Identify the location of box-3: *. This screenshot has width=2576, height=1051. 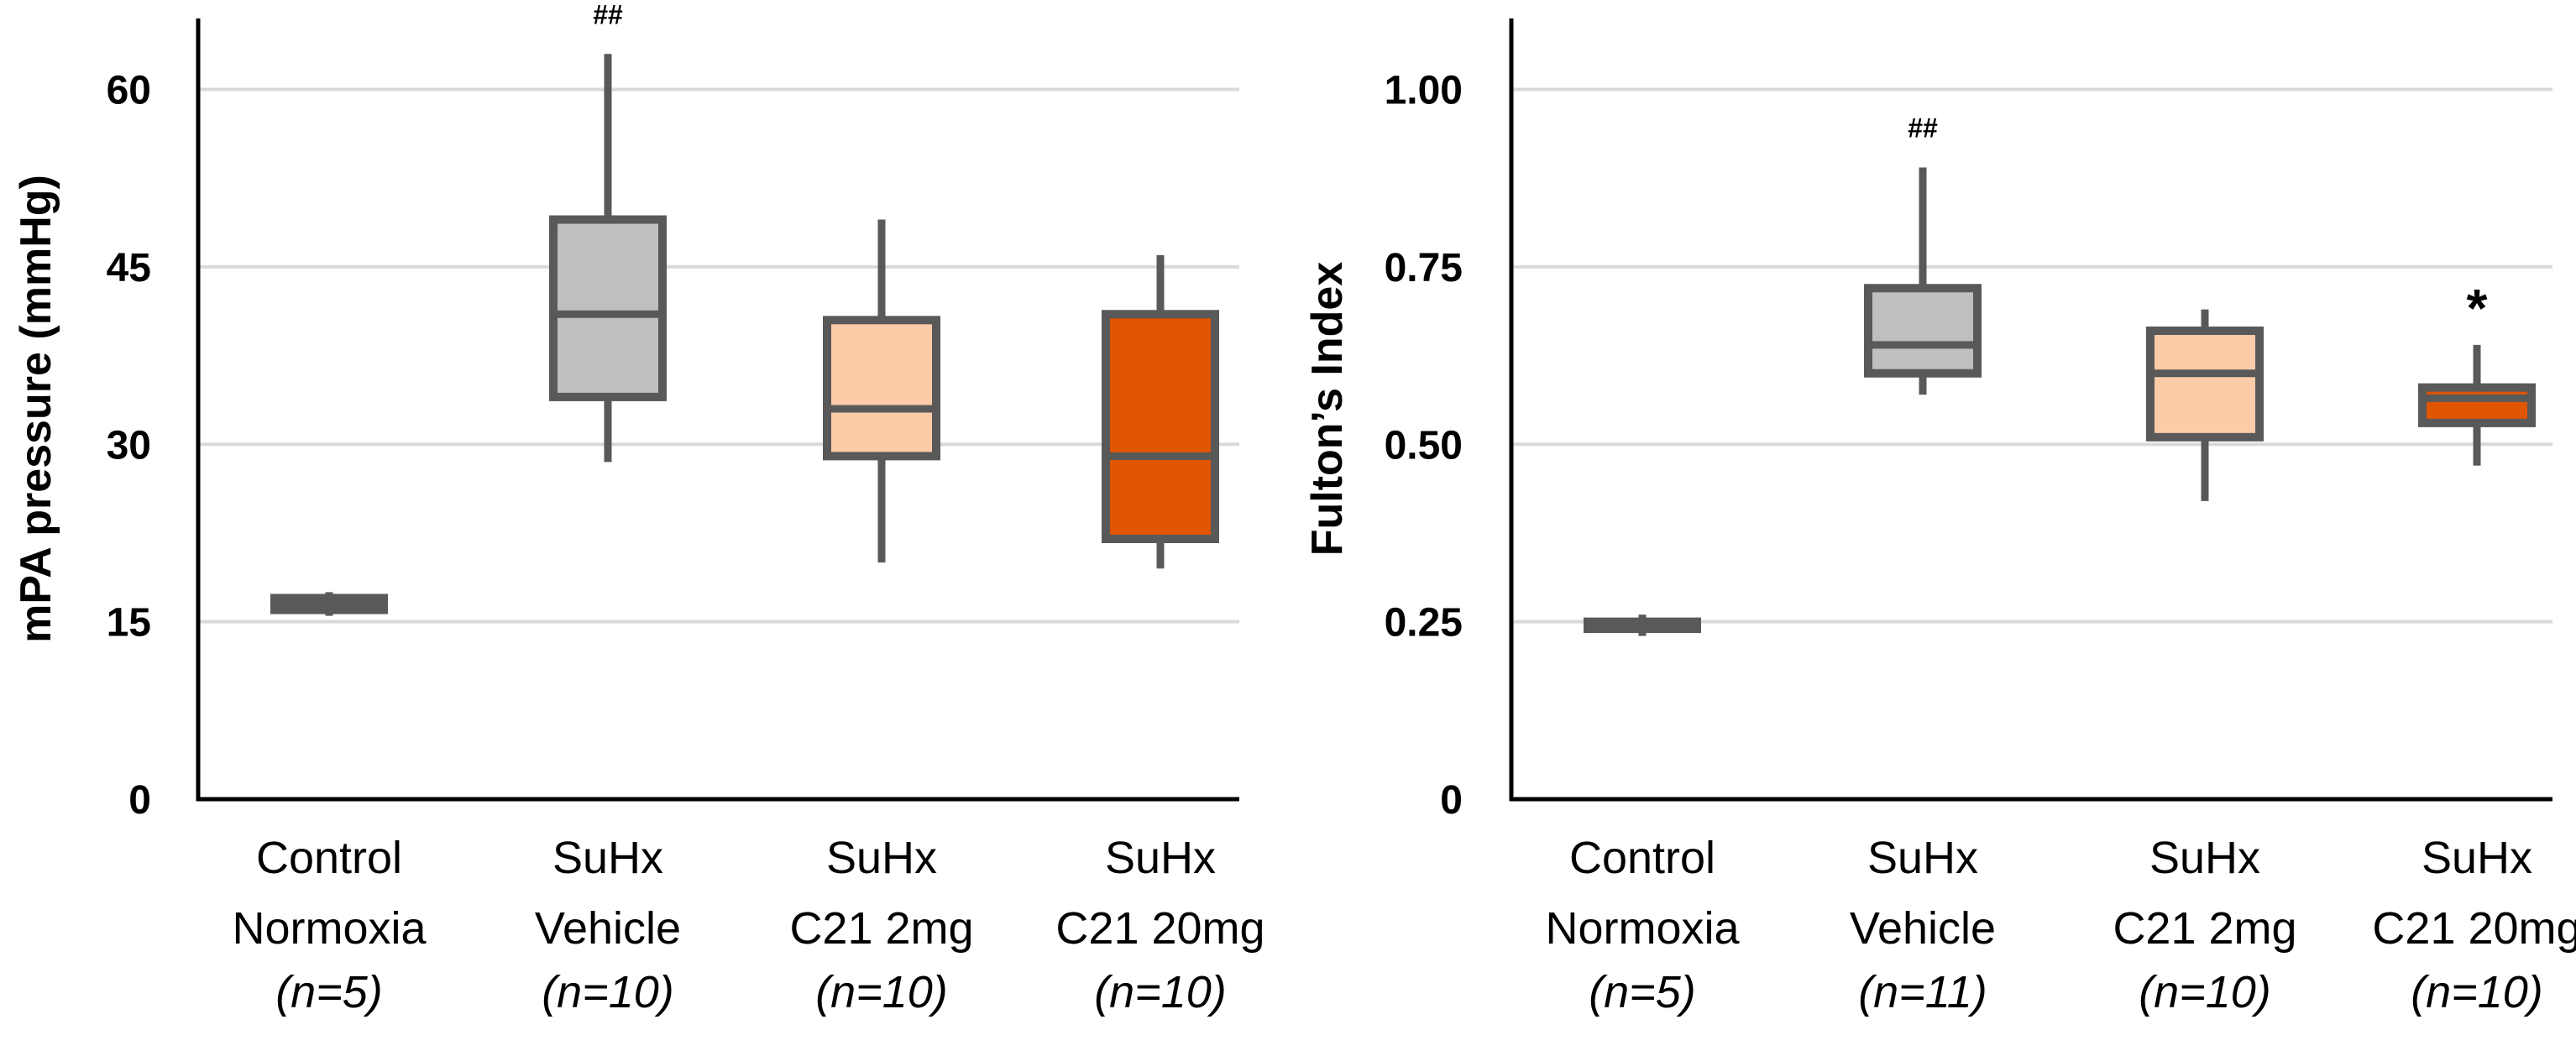
(2477, 372).